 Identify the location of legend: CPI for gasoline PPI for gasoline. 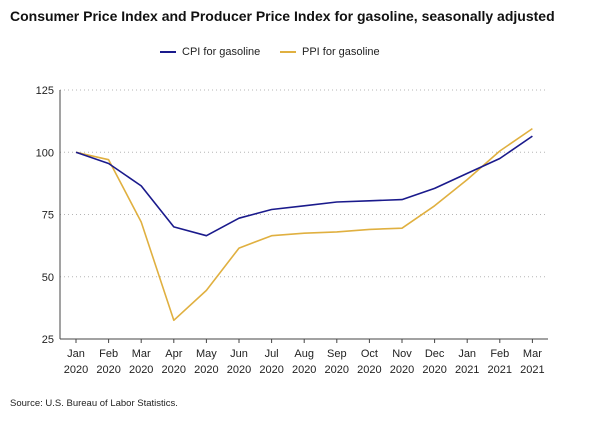
(300, 55).